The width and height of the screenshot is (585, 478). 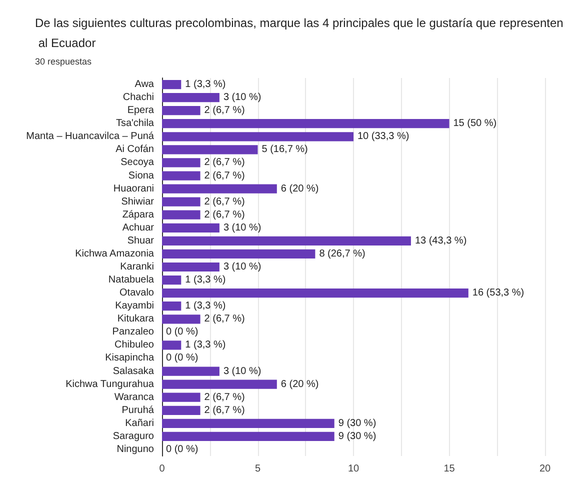 I want to click on y-tick-label: Secoya, so click(x=137, y=162).